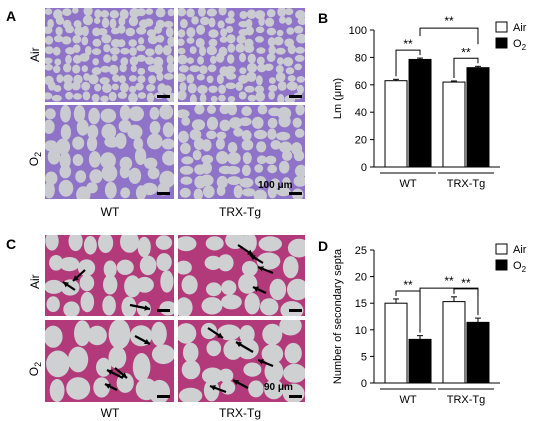 The image size is (550, 421). What do you see at coordinates (109, 55) in the screenshot?
I see `micrograph-a-wt-air` at bounding box center [109, 55].